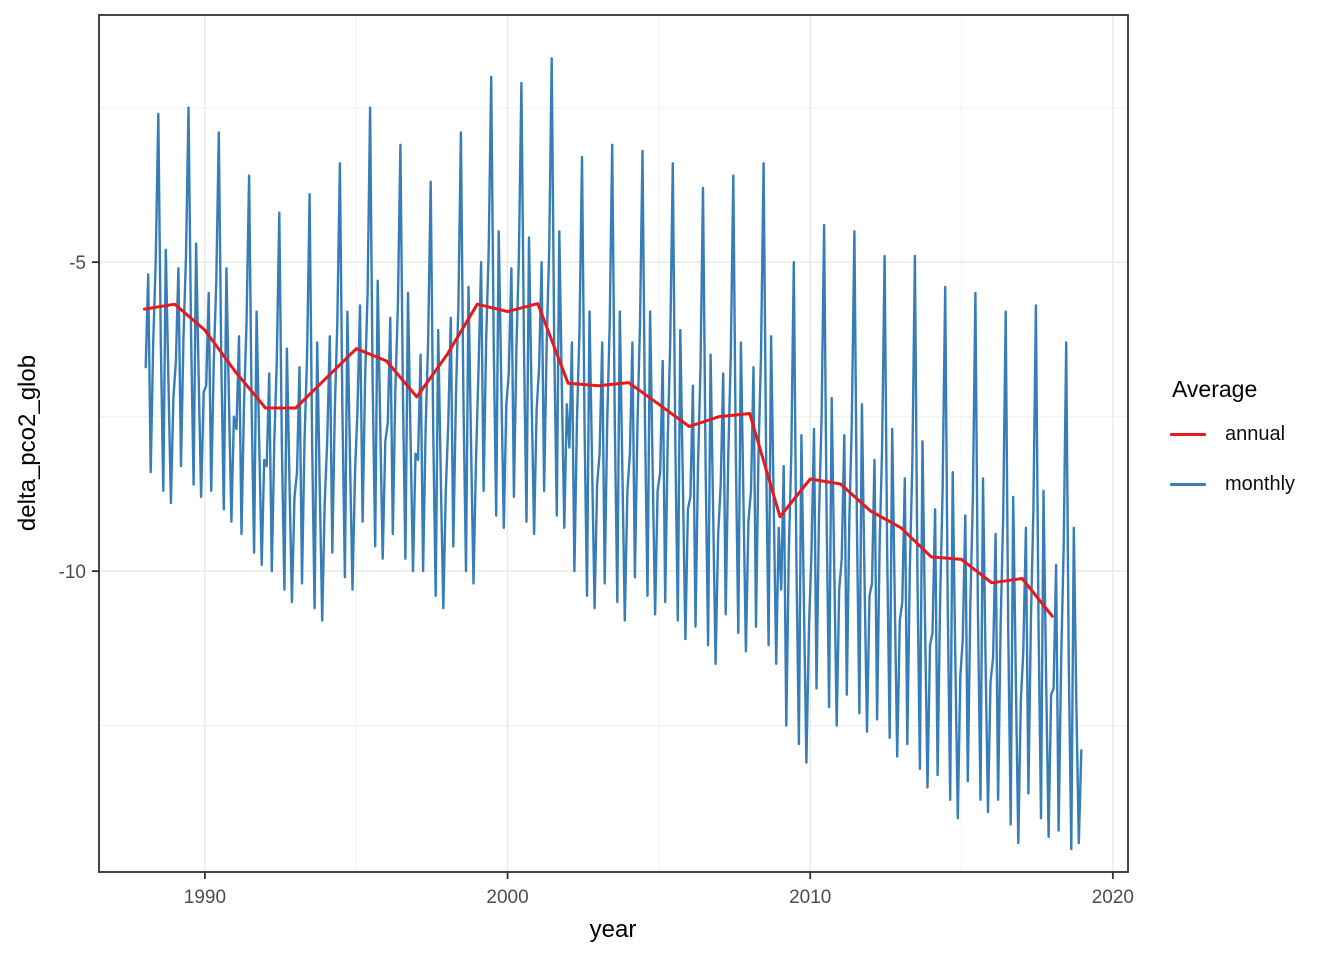 This screenshot has width=1344, height=960. I want to click on legend-item-monthly: monthly, so click(1232, 484).